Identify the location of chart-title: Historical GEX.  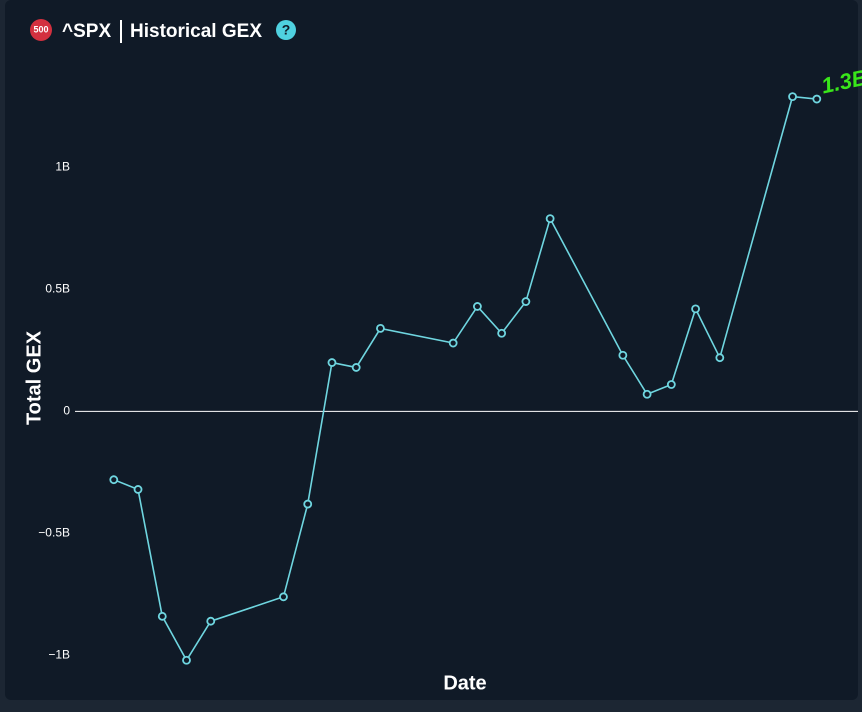
(196, 31).